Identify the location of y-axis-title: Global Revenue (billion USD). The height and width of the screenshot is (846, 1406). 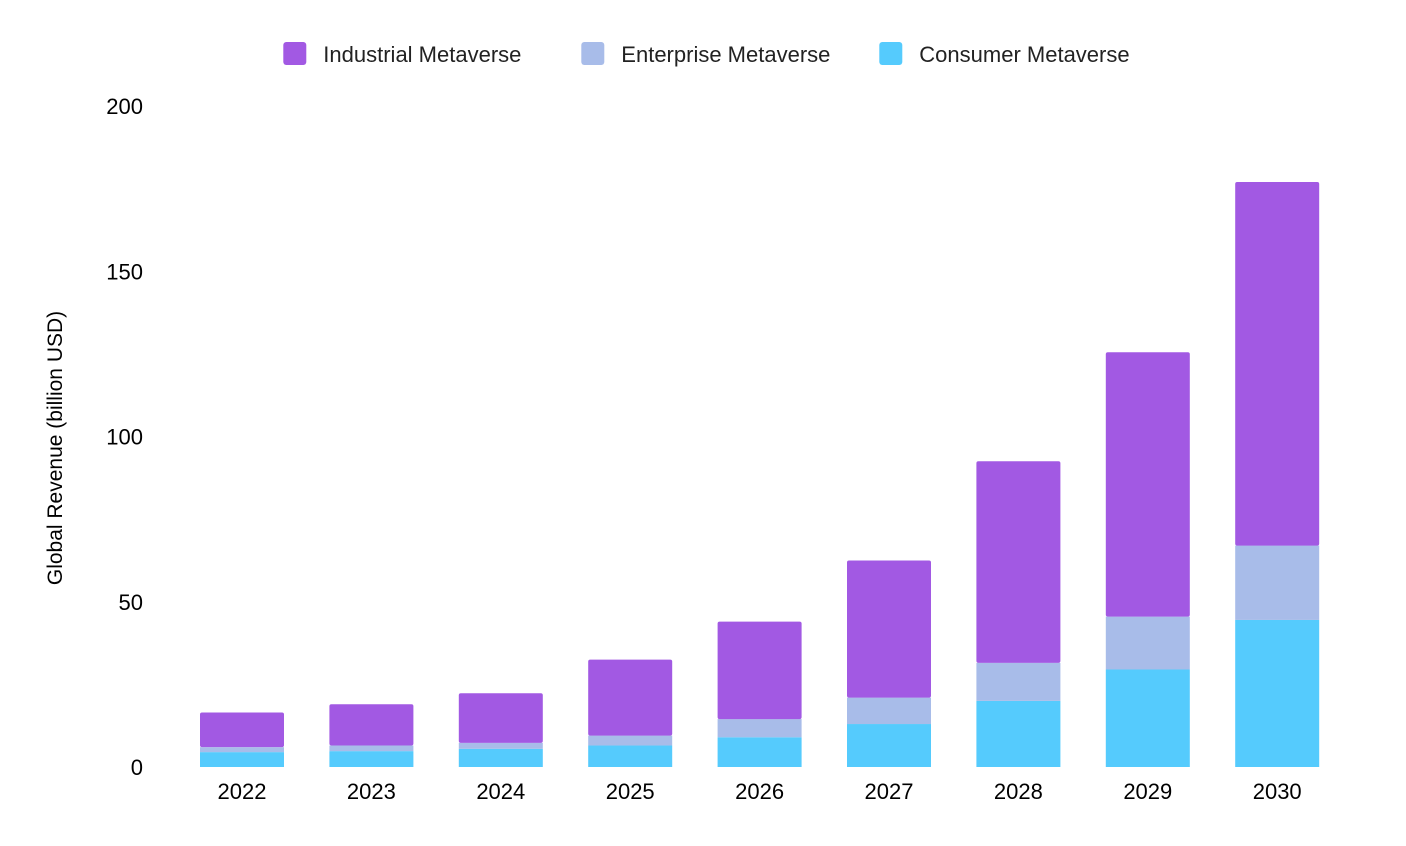
(55, 448).